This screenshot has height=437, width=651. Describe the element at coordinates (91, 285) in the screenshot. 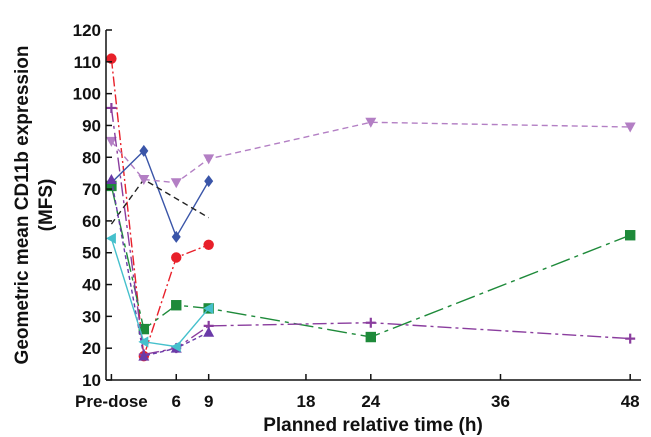

I see `y-tick-label: 40` at that location.